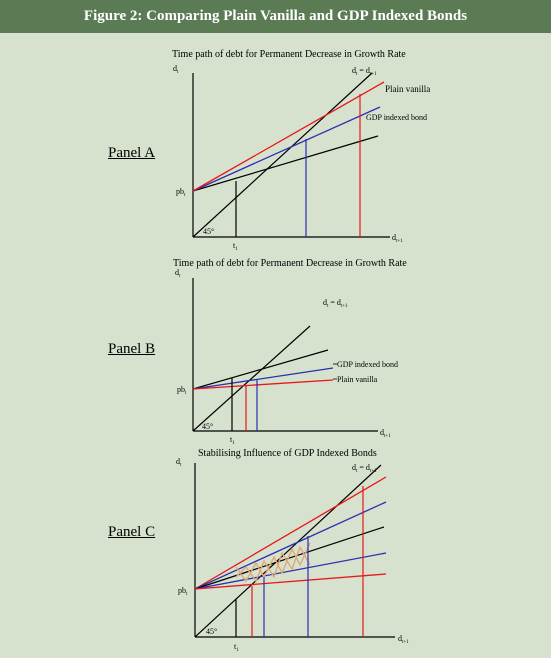  What do you see at coordinates (132, 532) in the screenshot?
I see `panel-c-label: Panel C` at bounding box center [132, 532].